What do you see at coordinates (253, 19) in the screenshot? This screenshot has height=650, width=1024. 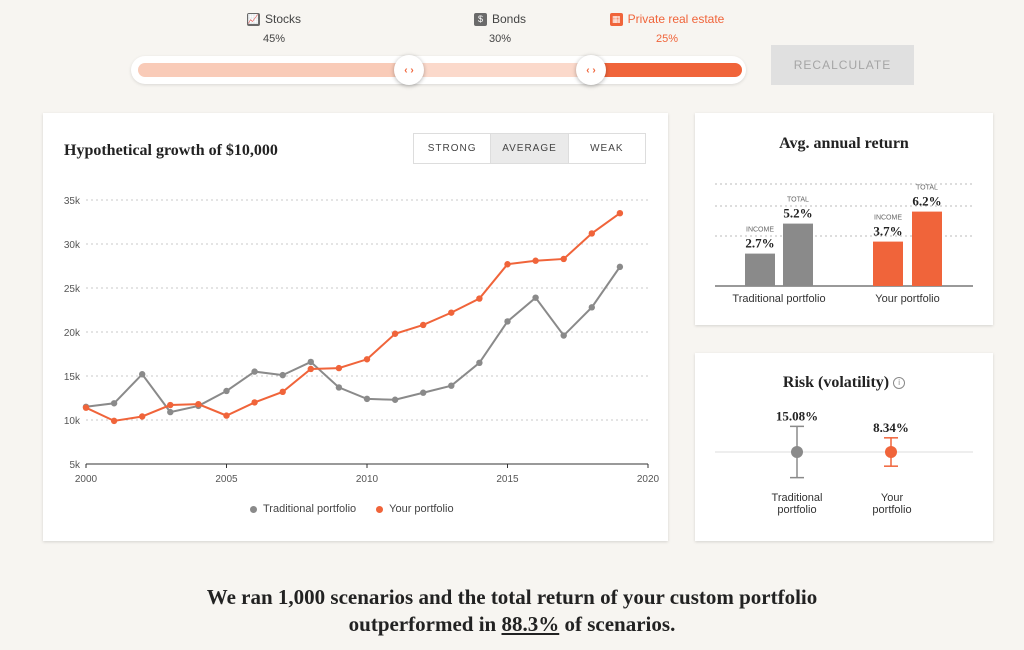 I see `stock-chart-icon: 📈` at bounding box center [253, 19].